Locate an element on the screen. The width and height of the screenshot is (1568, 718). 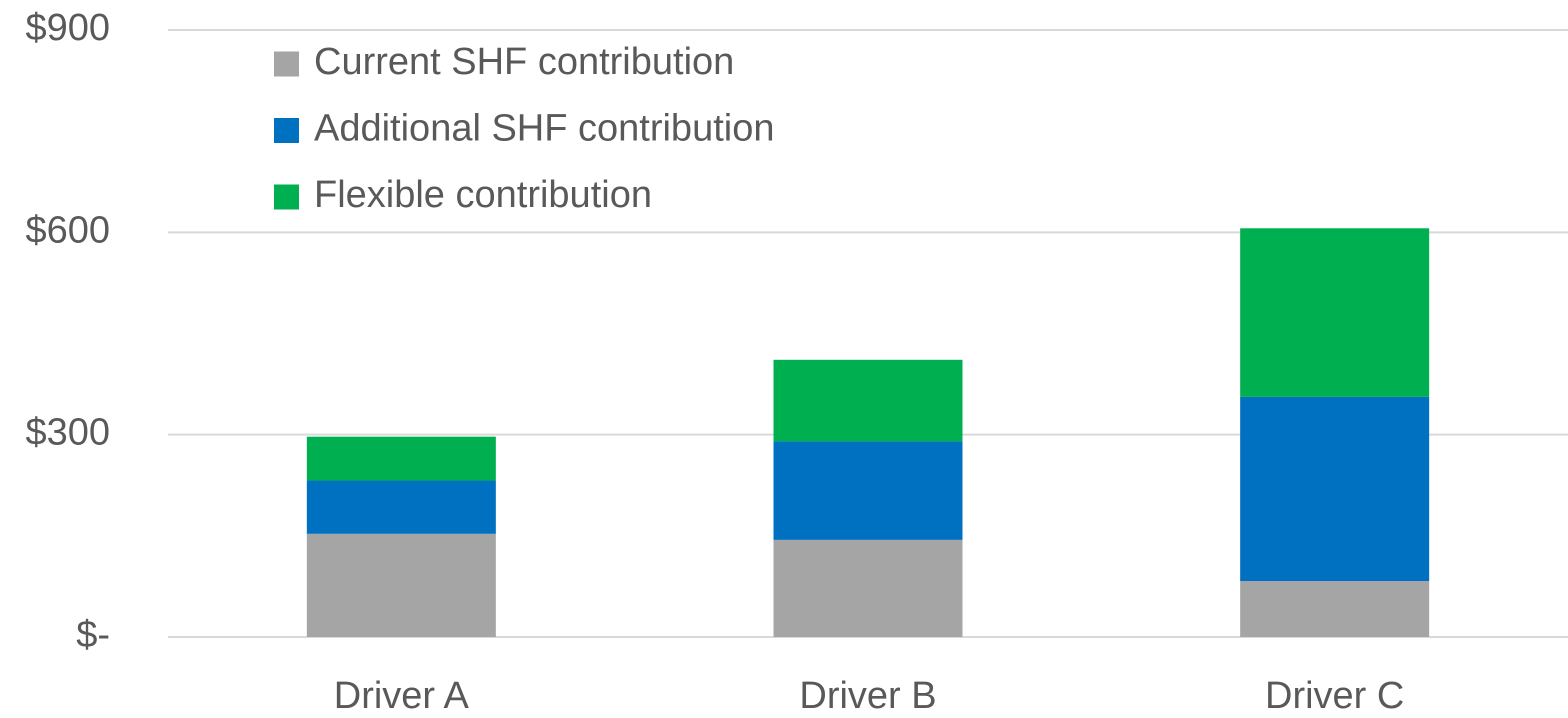
x-tick-label: Driver B is located at coordinates (867, 696).